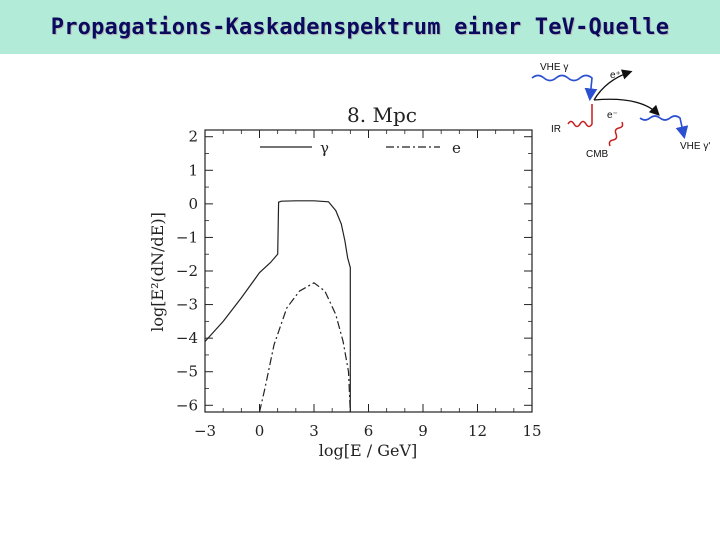 The image size is (720, 540). What do you see at coordinates (531, 431) in the screenshot?
I see `x-tick-label: 15` at bounding box center [531, 431].